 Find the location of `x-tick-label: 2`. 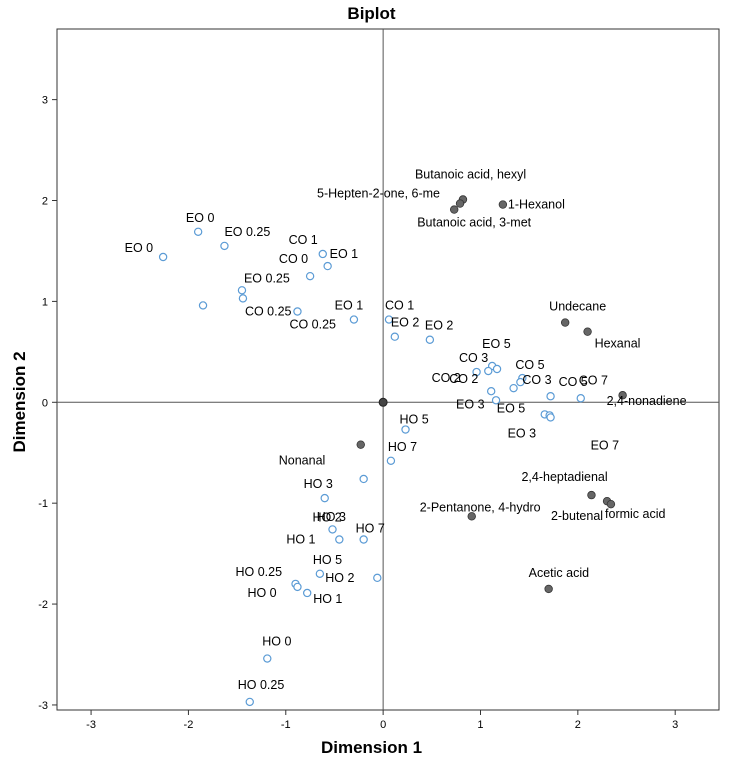

x-tick-label: 2 is located at coordinates (578, 725).